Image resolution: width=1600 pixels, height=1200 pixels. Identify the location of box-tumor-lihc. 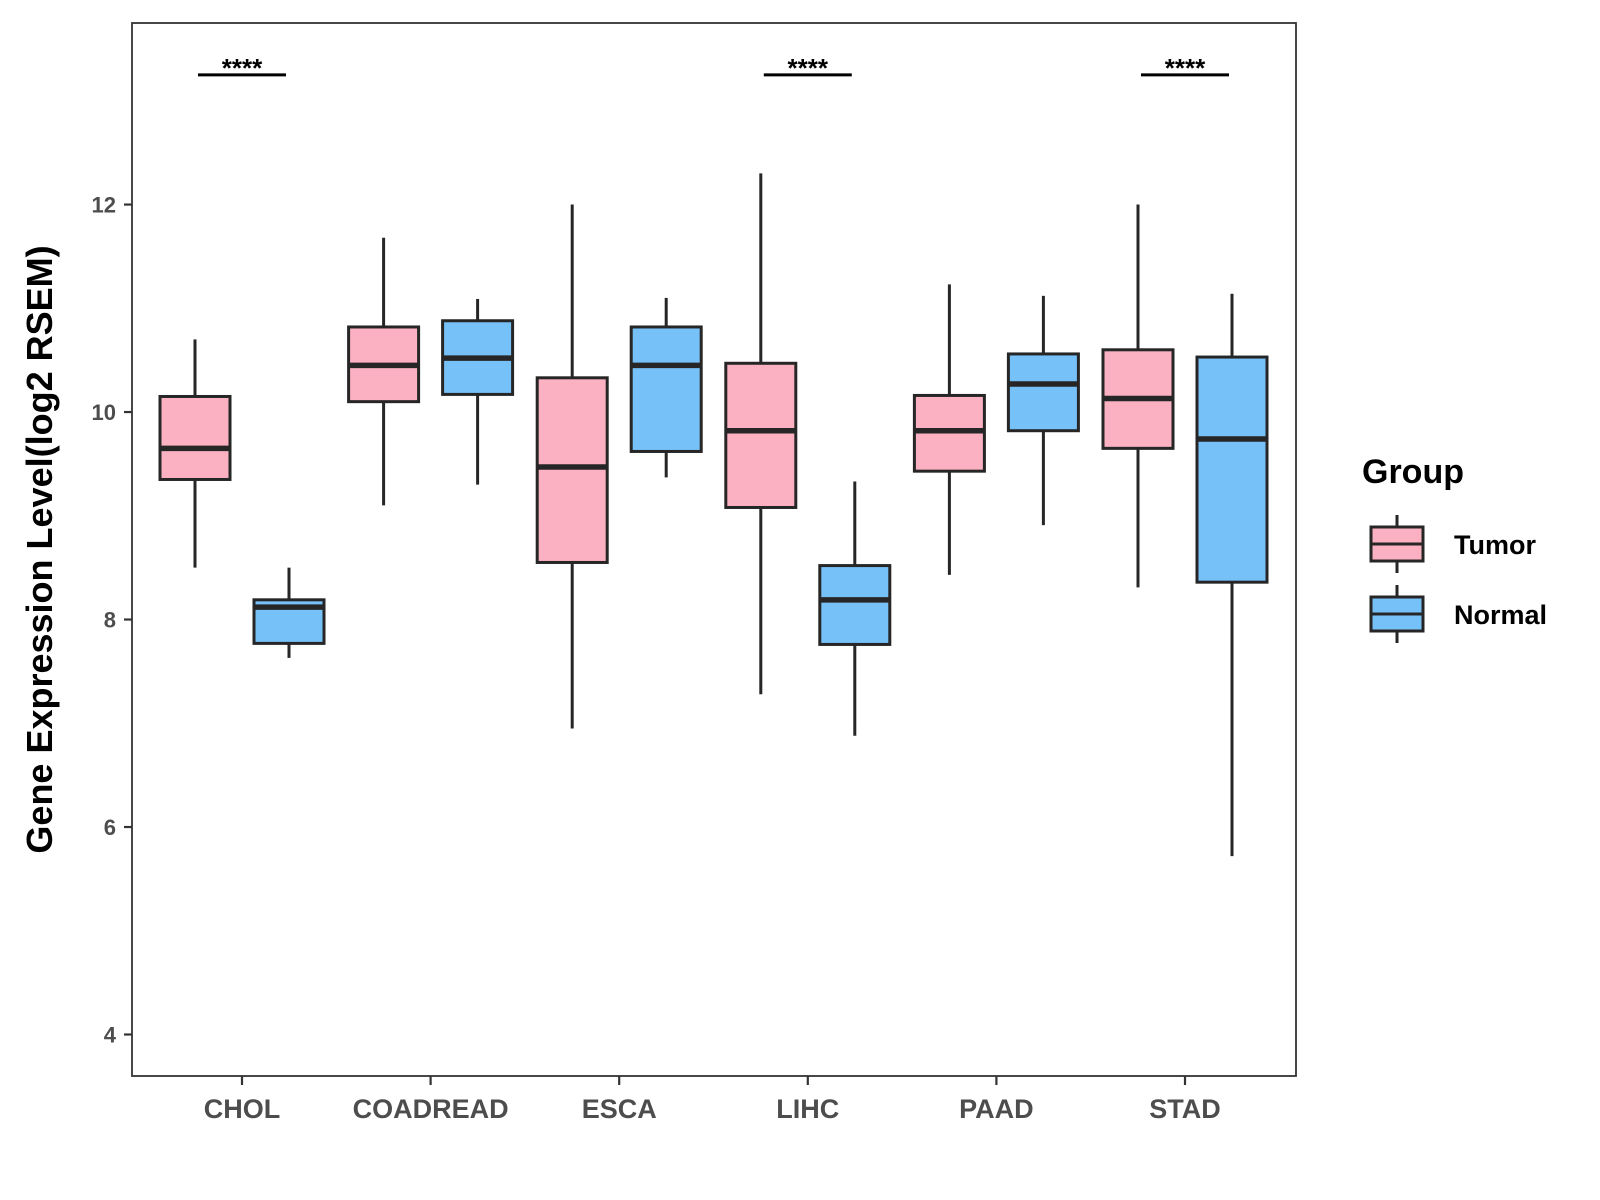
(761, 434).